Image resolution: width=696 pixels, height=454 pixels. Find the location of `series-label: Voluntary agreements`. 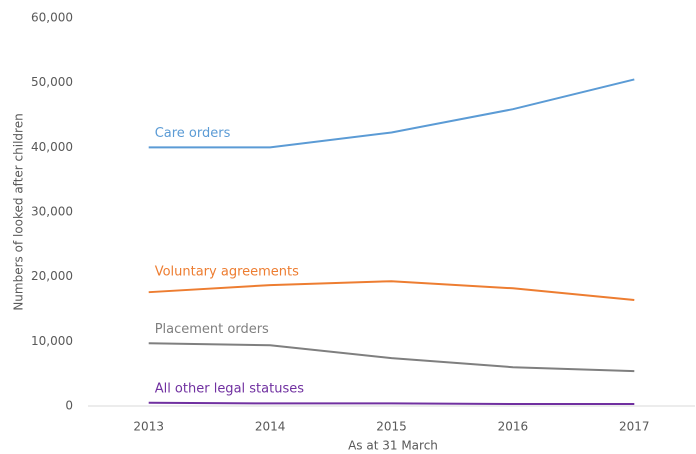

series-label: Voluntary agreements is located at coordinates (227, 272).